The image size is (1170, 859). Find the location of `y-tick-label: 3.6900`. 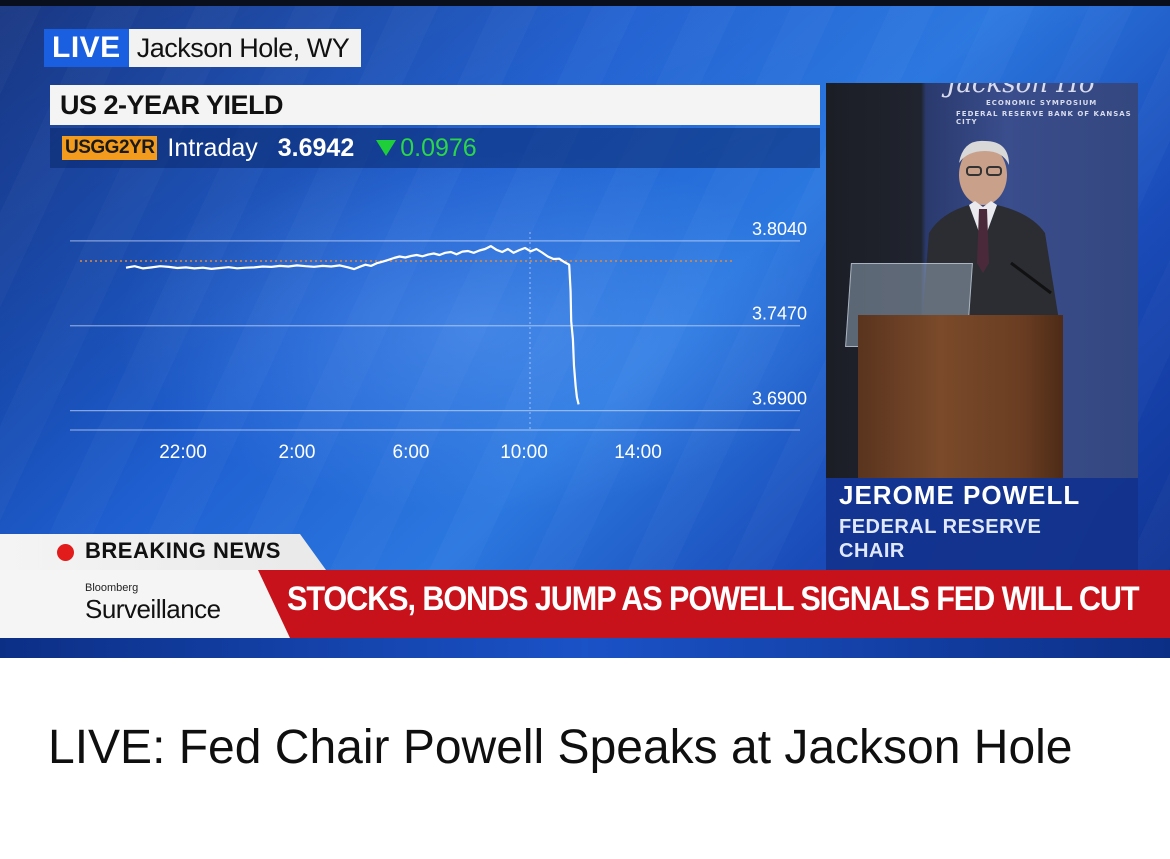

y-tick-label: 3.6900 is located at coordinates (779, 399).